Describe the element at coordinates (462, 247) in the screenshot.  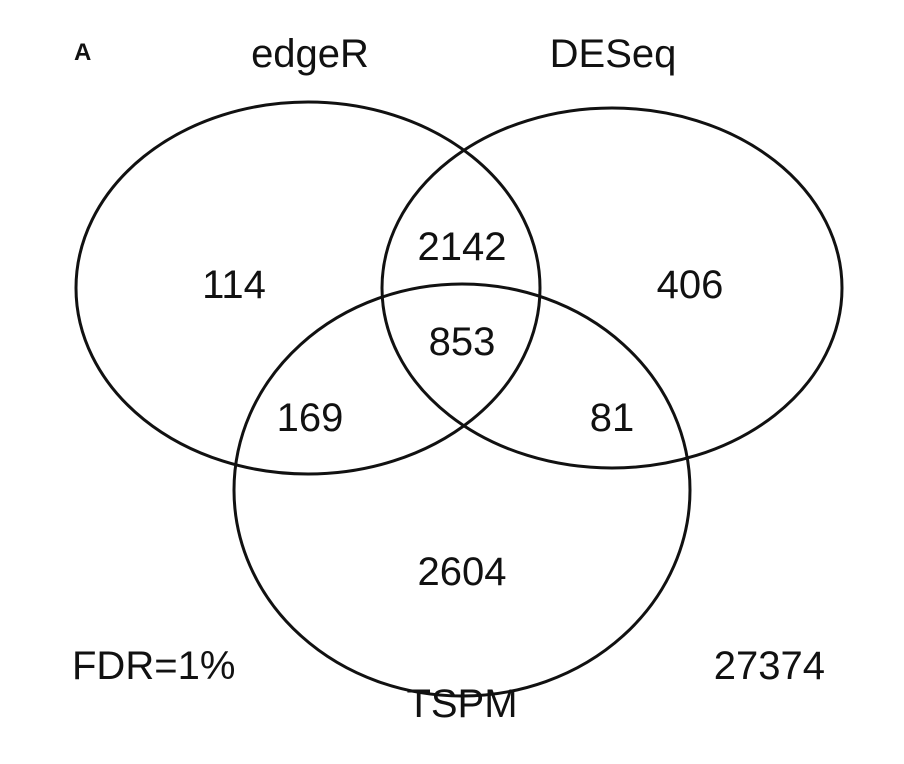
I see `count-edger-deseq: 2142` at that location.